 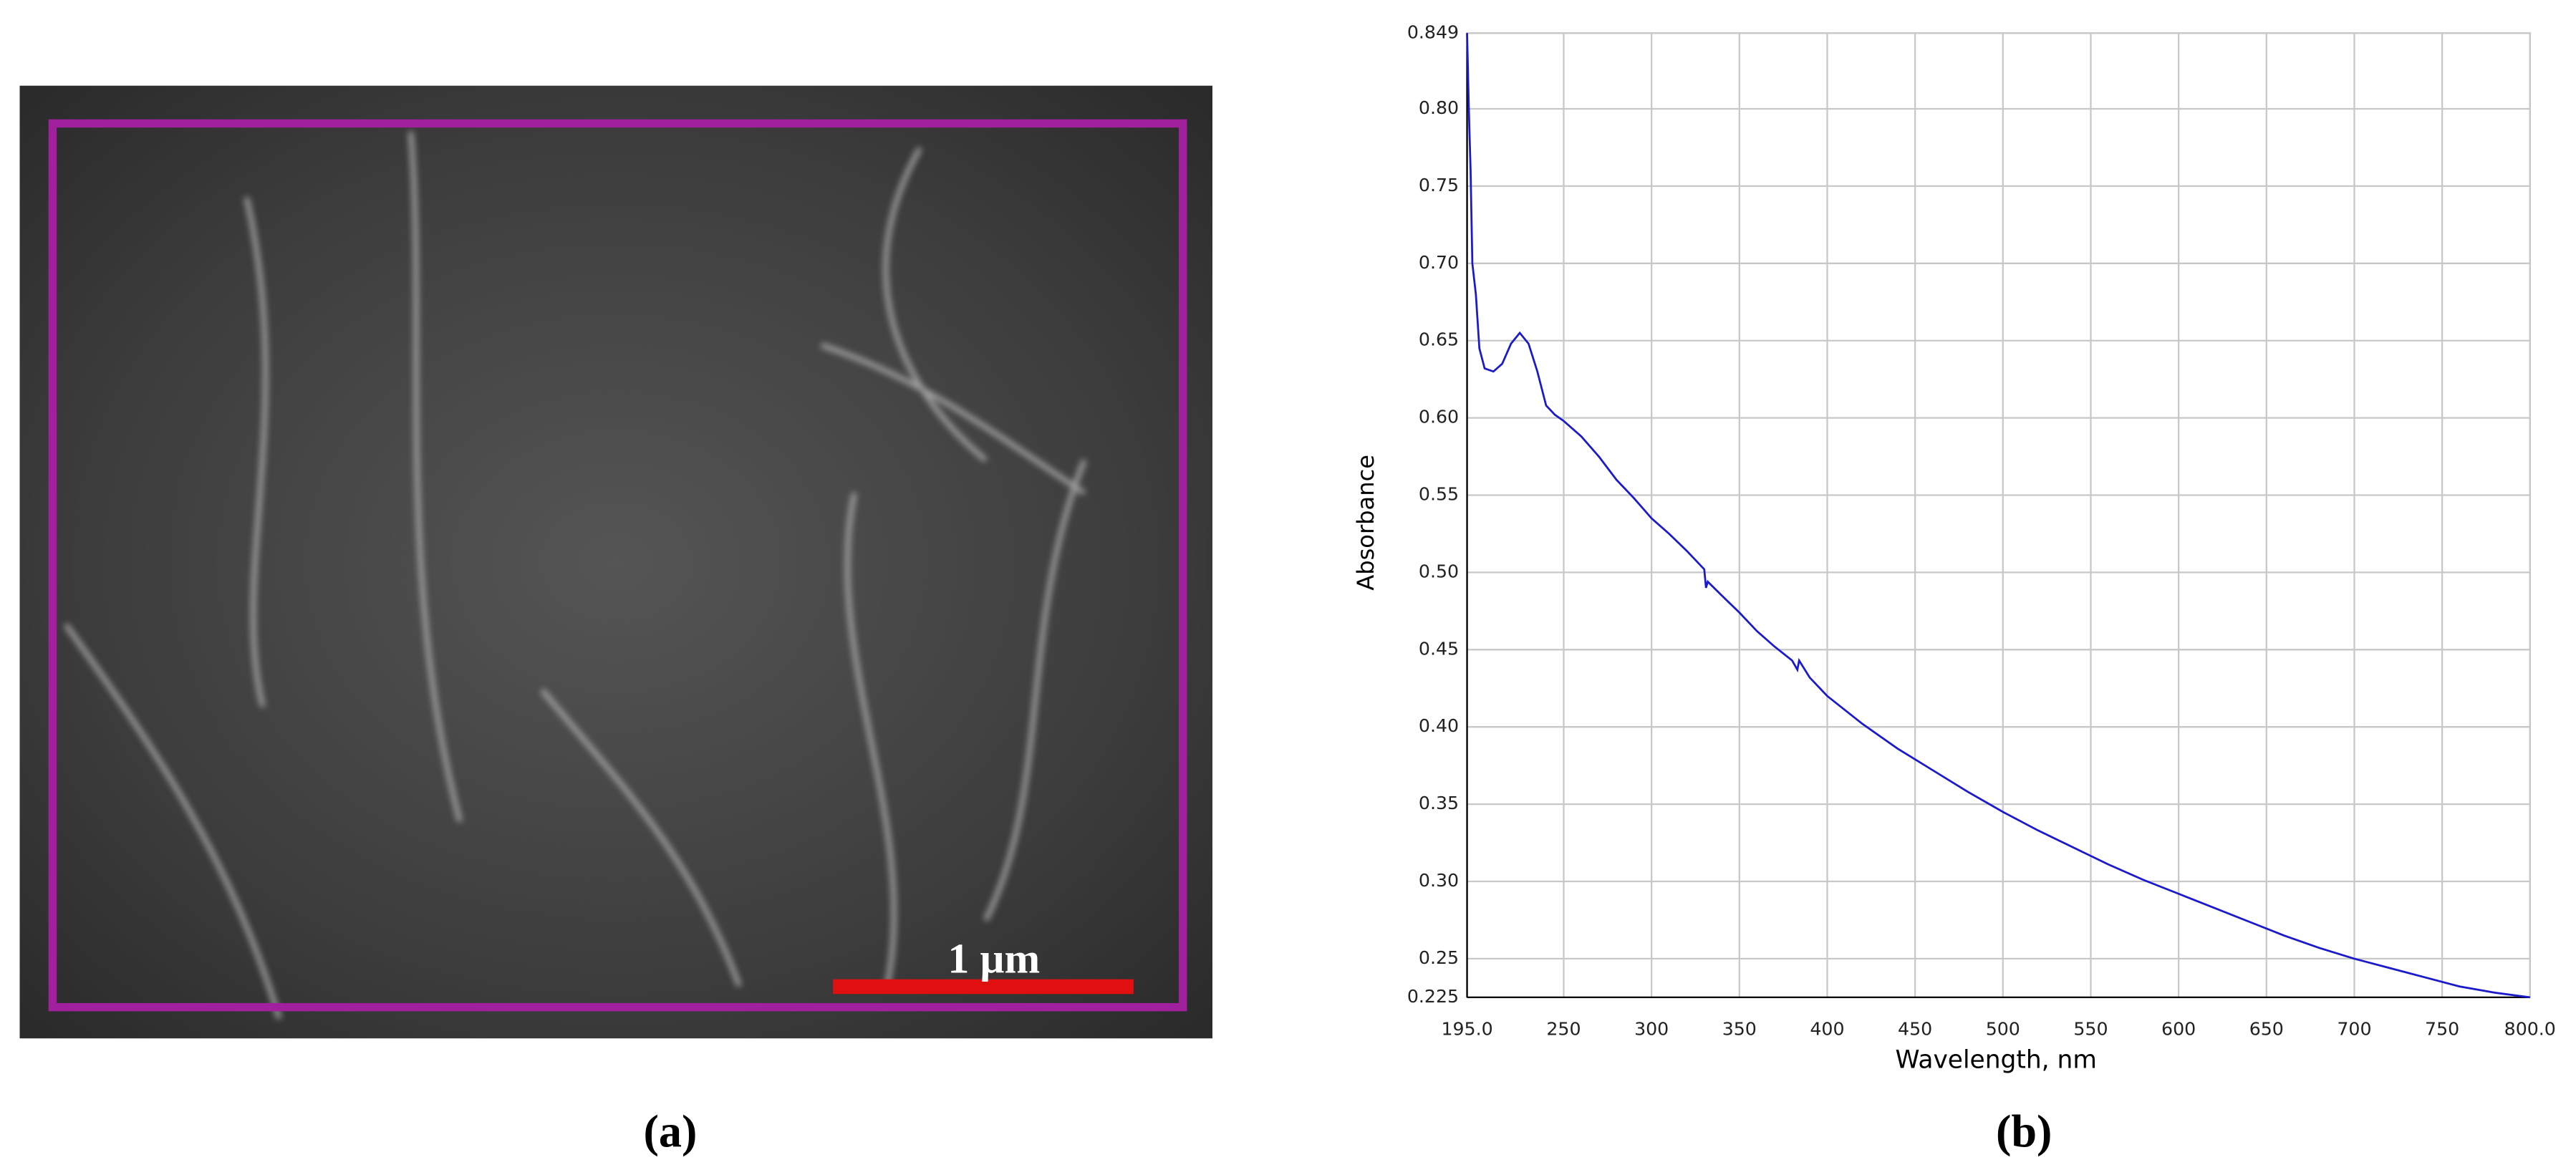 I want to click on y-tick-label: 0.75, so click(x=1439, y=185).